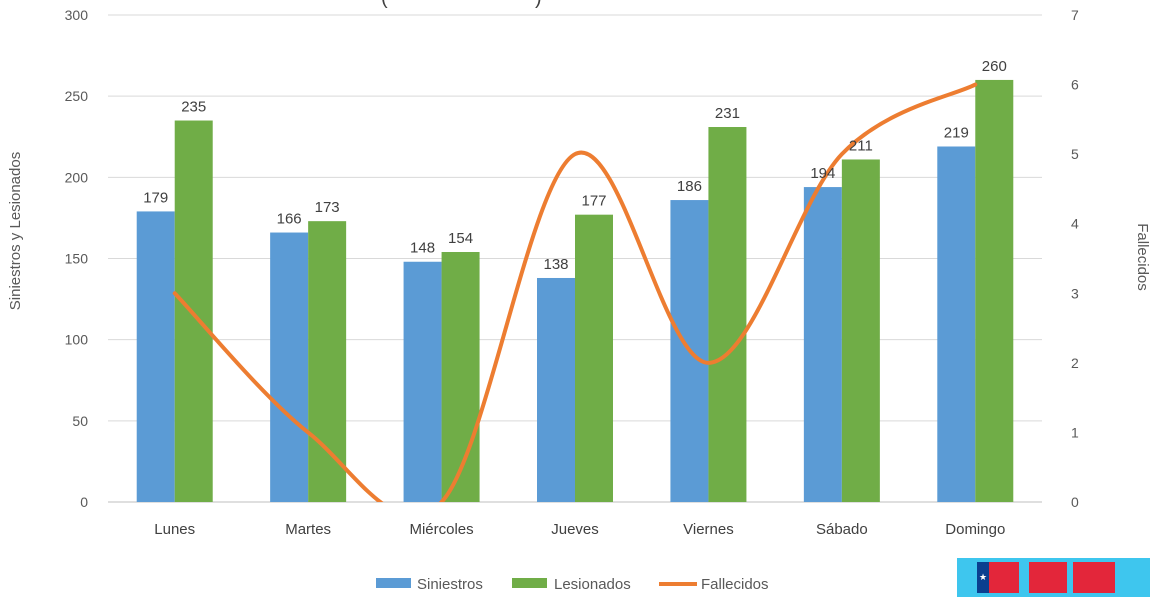 This screenshot has width=1151, height=602. Describe the element at coordinates (538, 4) in the screenshot. I see `chart-title-close-paren: )` at that location.